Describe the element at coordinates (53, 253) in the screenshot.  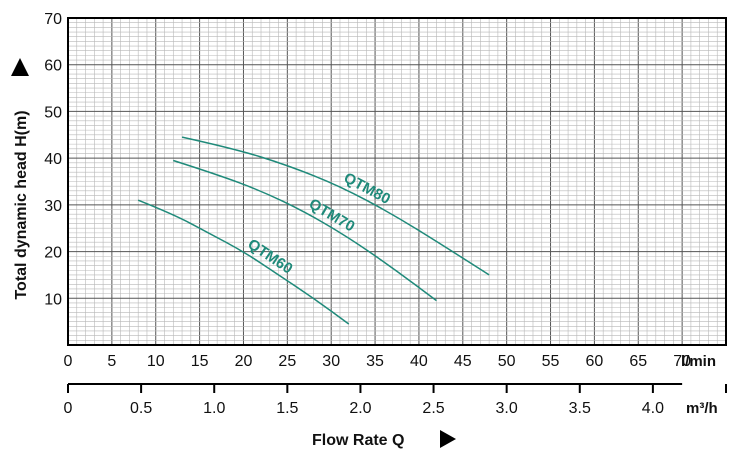
I see `y-tick-label: 20` at that location.